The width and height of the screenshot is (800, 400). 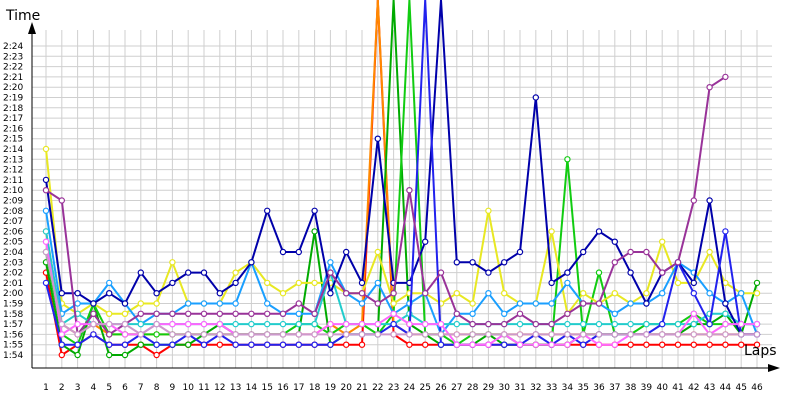 What do you see at coordinates (631, 388) in the screenshot?
I see `x-tick-label: 38` at bounding box center [631, 388].